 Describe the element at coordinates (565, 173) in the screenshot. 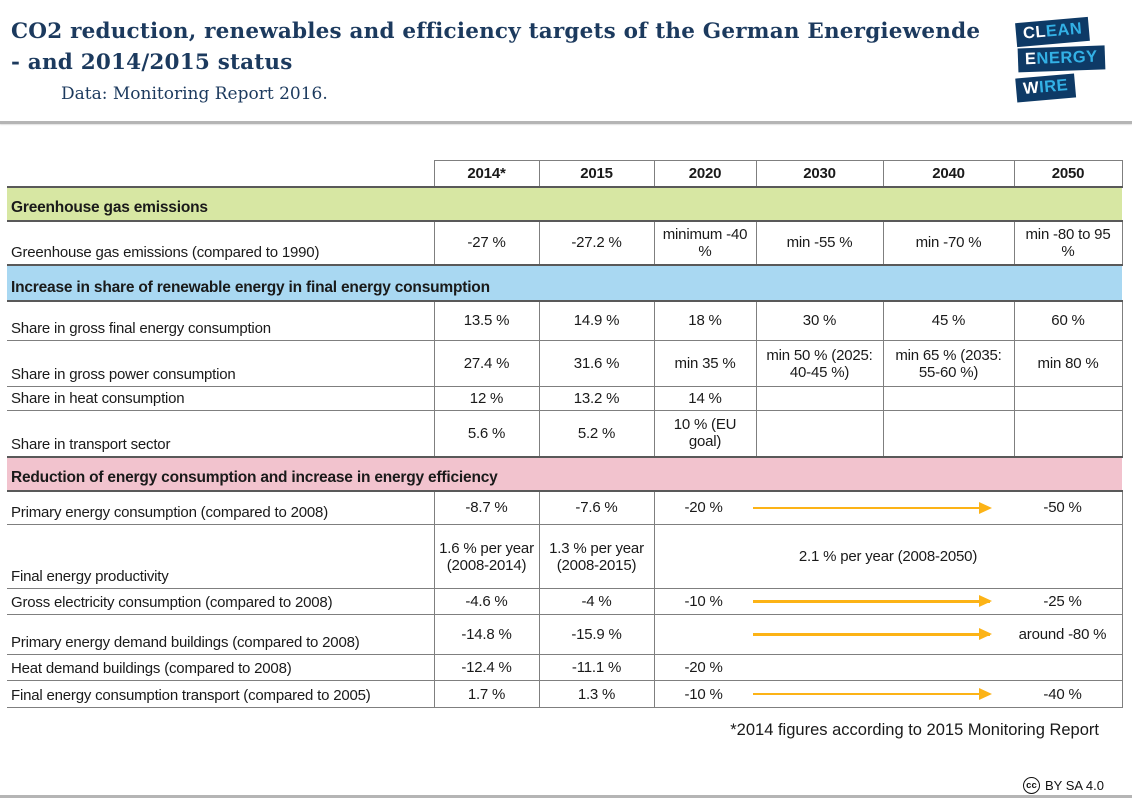

I see `year-header-row: 2014* 2015 2020 2030 2040 2050` at that location.